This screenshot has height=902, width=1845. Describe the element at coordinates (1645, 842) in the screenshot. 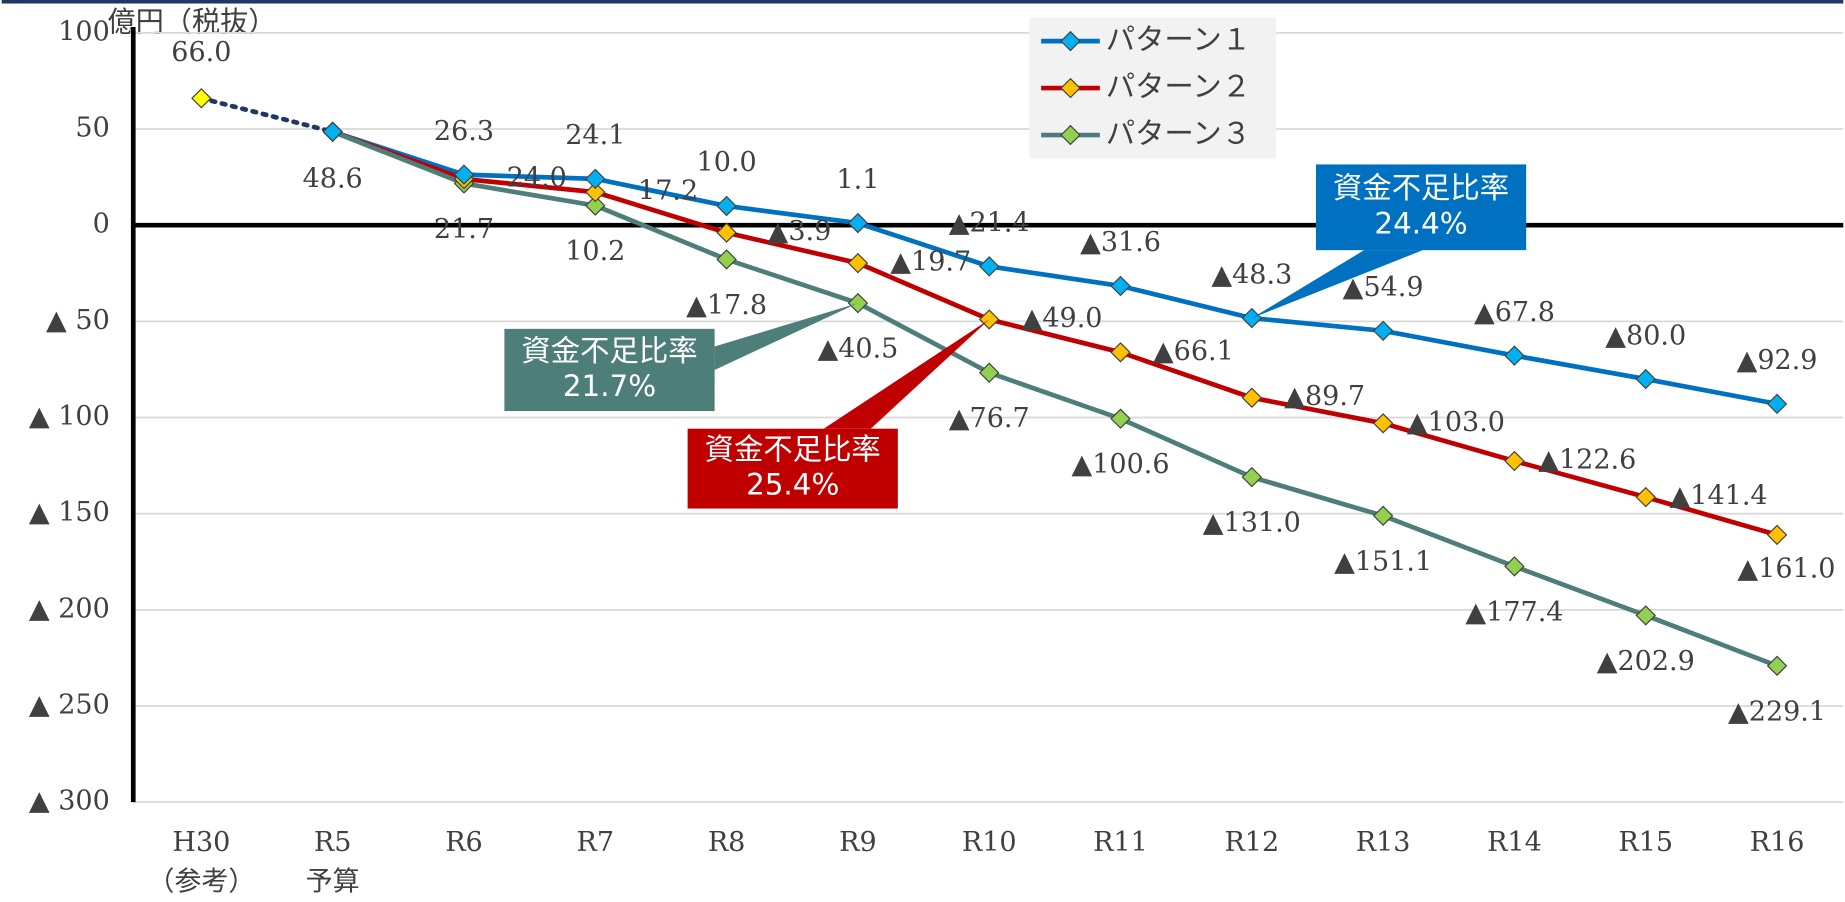

I see `x-tick-label: R15` at that location.